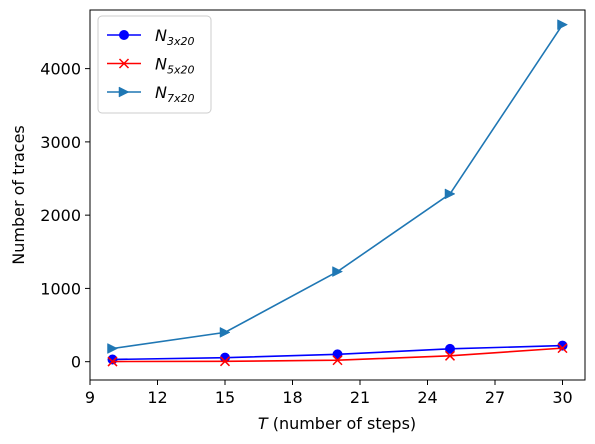 The height and width of the screenshot is (444, 595). Describe the element at coordinates (60, 288) in the screenshot. I see `y-tick-label: 1000` at that location.